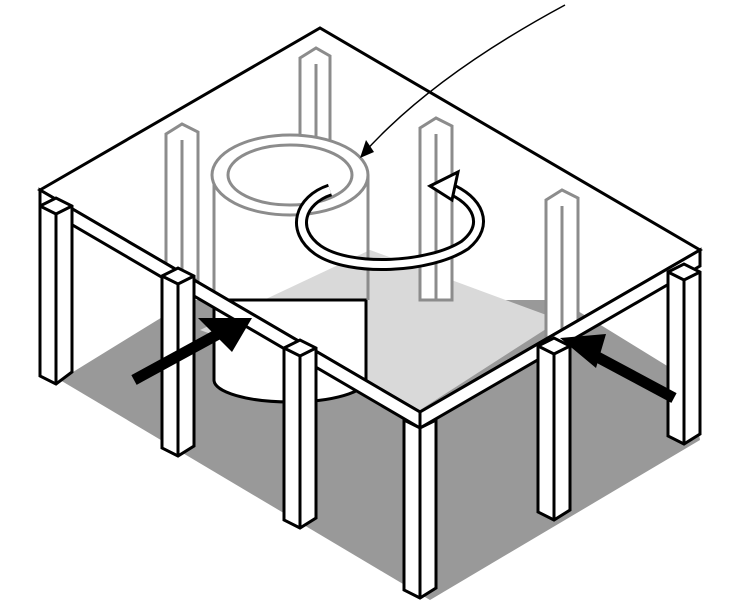 The width and height of the screenshot is (742, 611). Describe the element at coordinates (463, 80) in the screenshot. I see `leader-line` at that location.